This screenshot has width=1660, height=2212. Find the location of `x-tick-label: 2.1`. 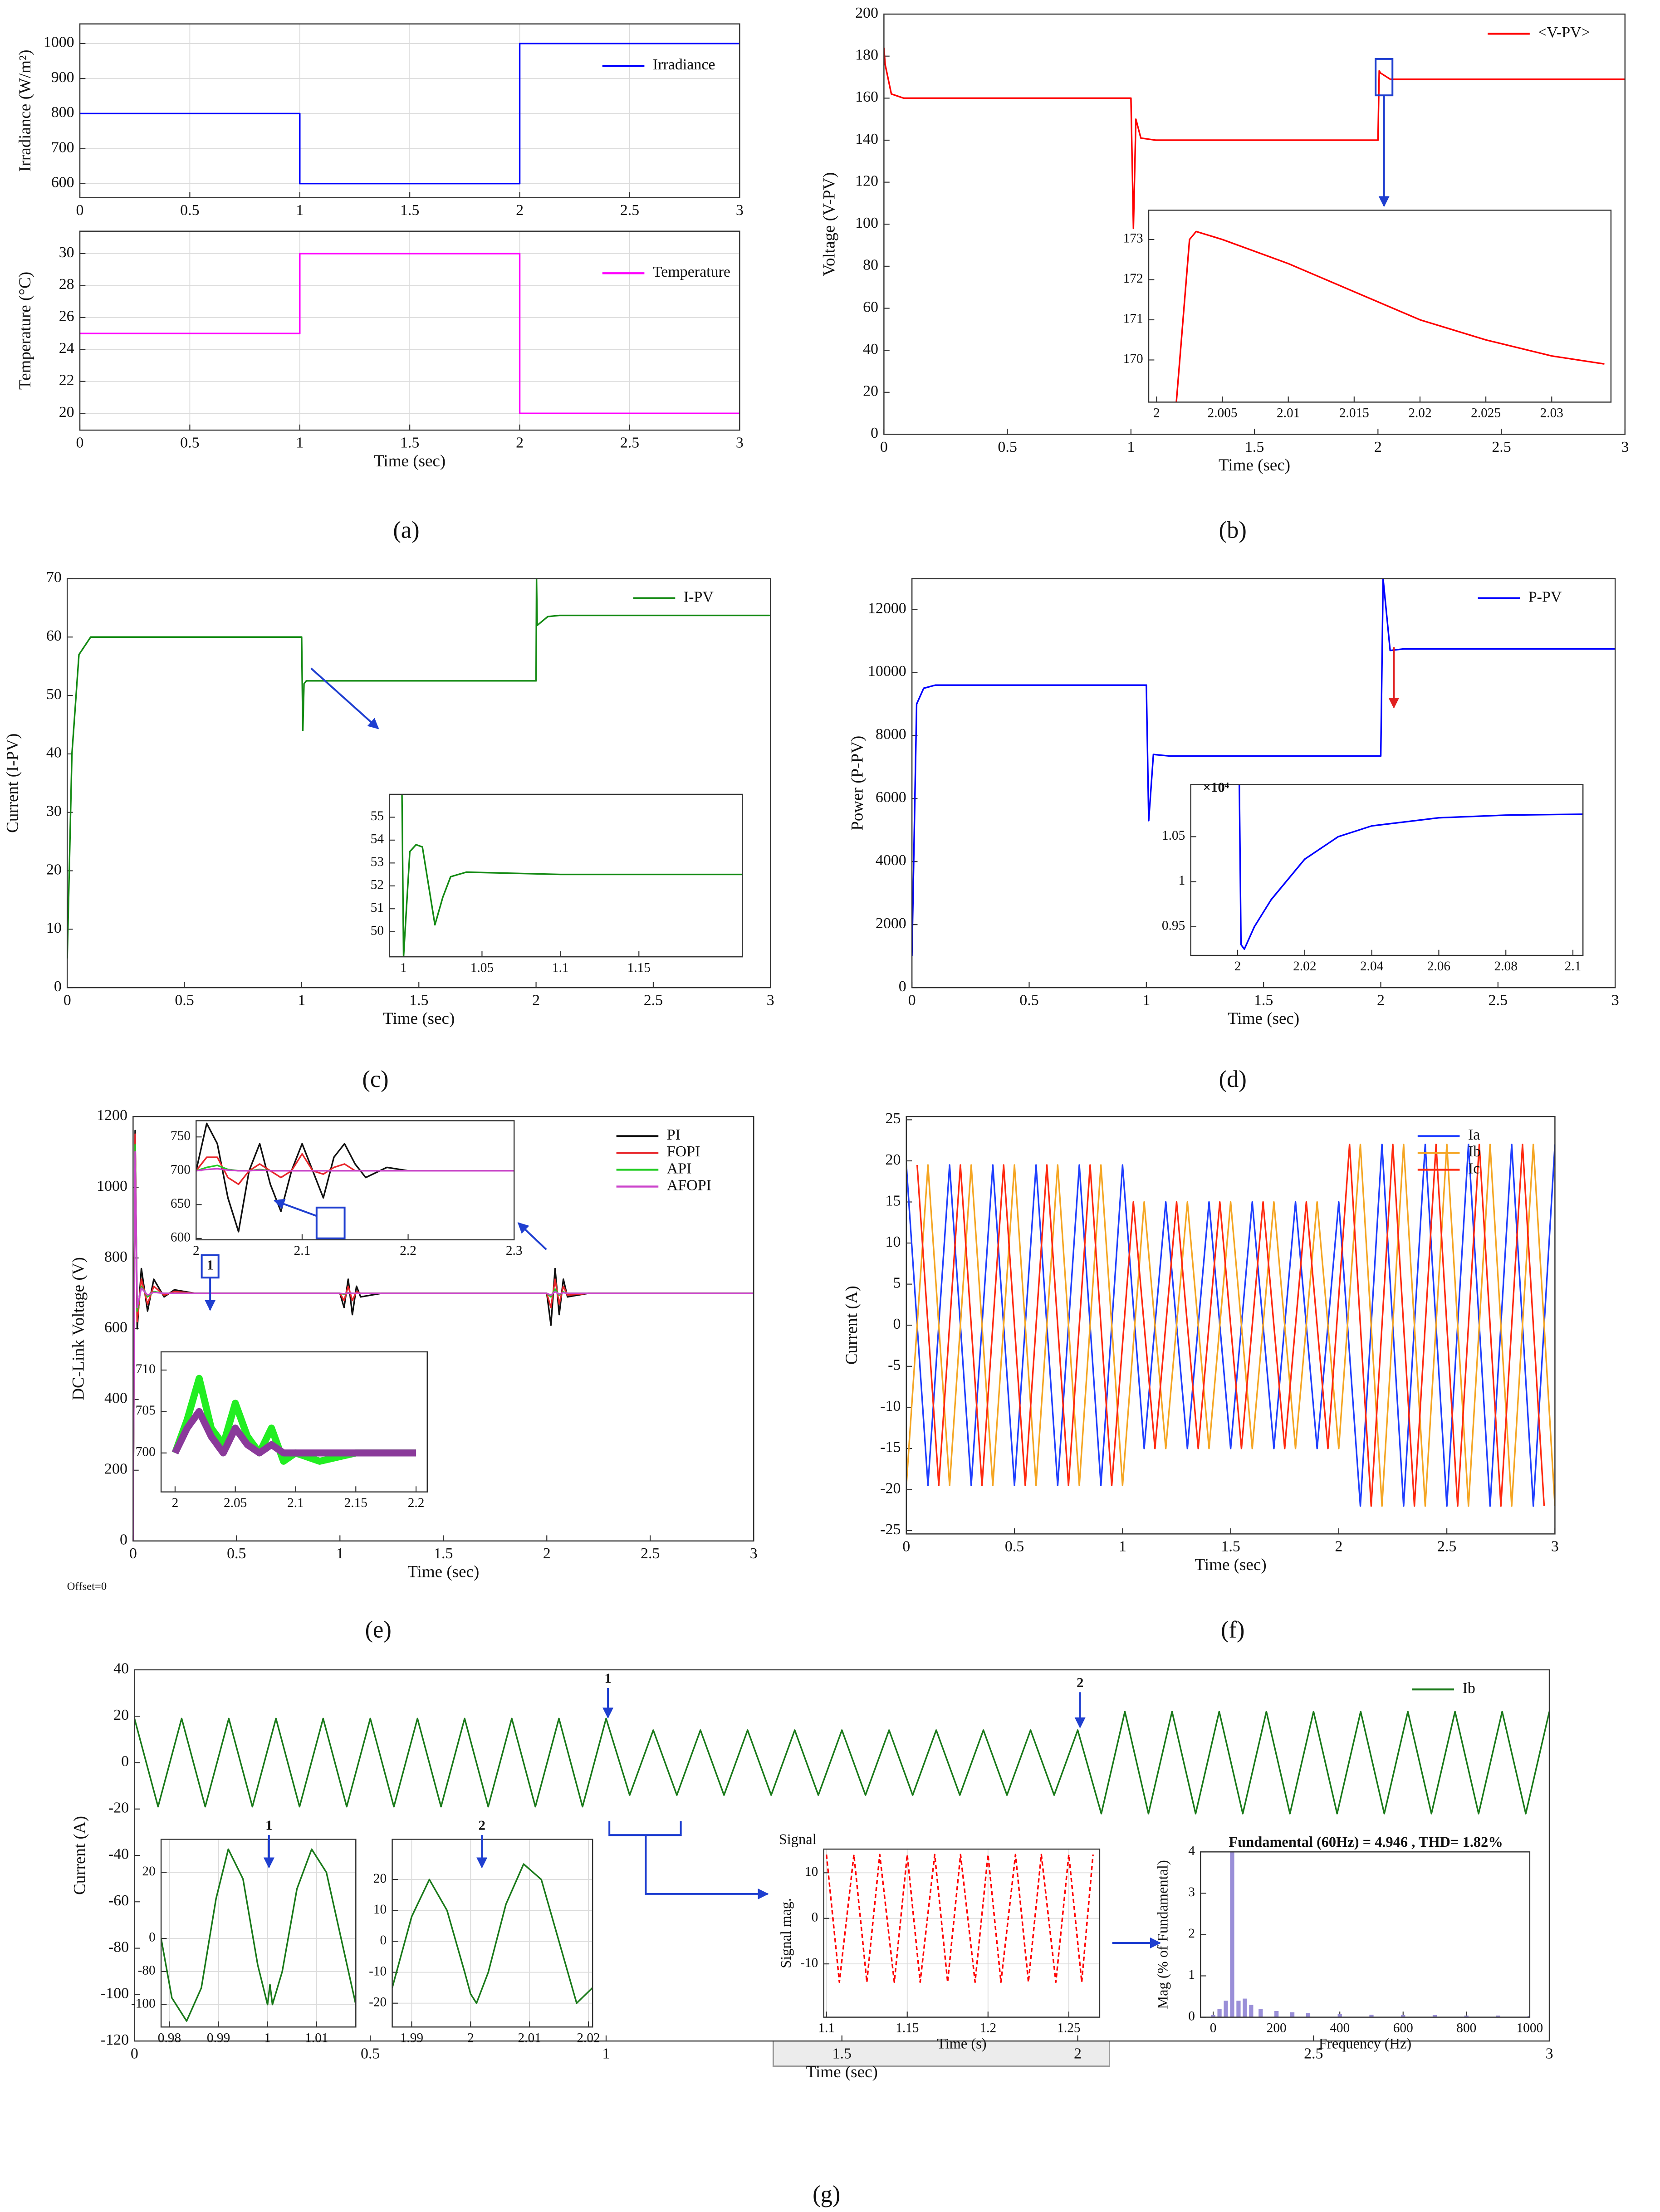

x-tick-label: 2.1 is located at coordinates (296, 1503).